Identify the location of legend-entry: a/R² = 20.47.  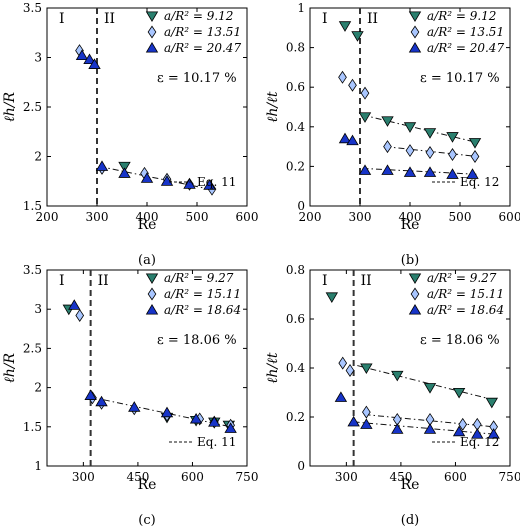
(202, 48).